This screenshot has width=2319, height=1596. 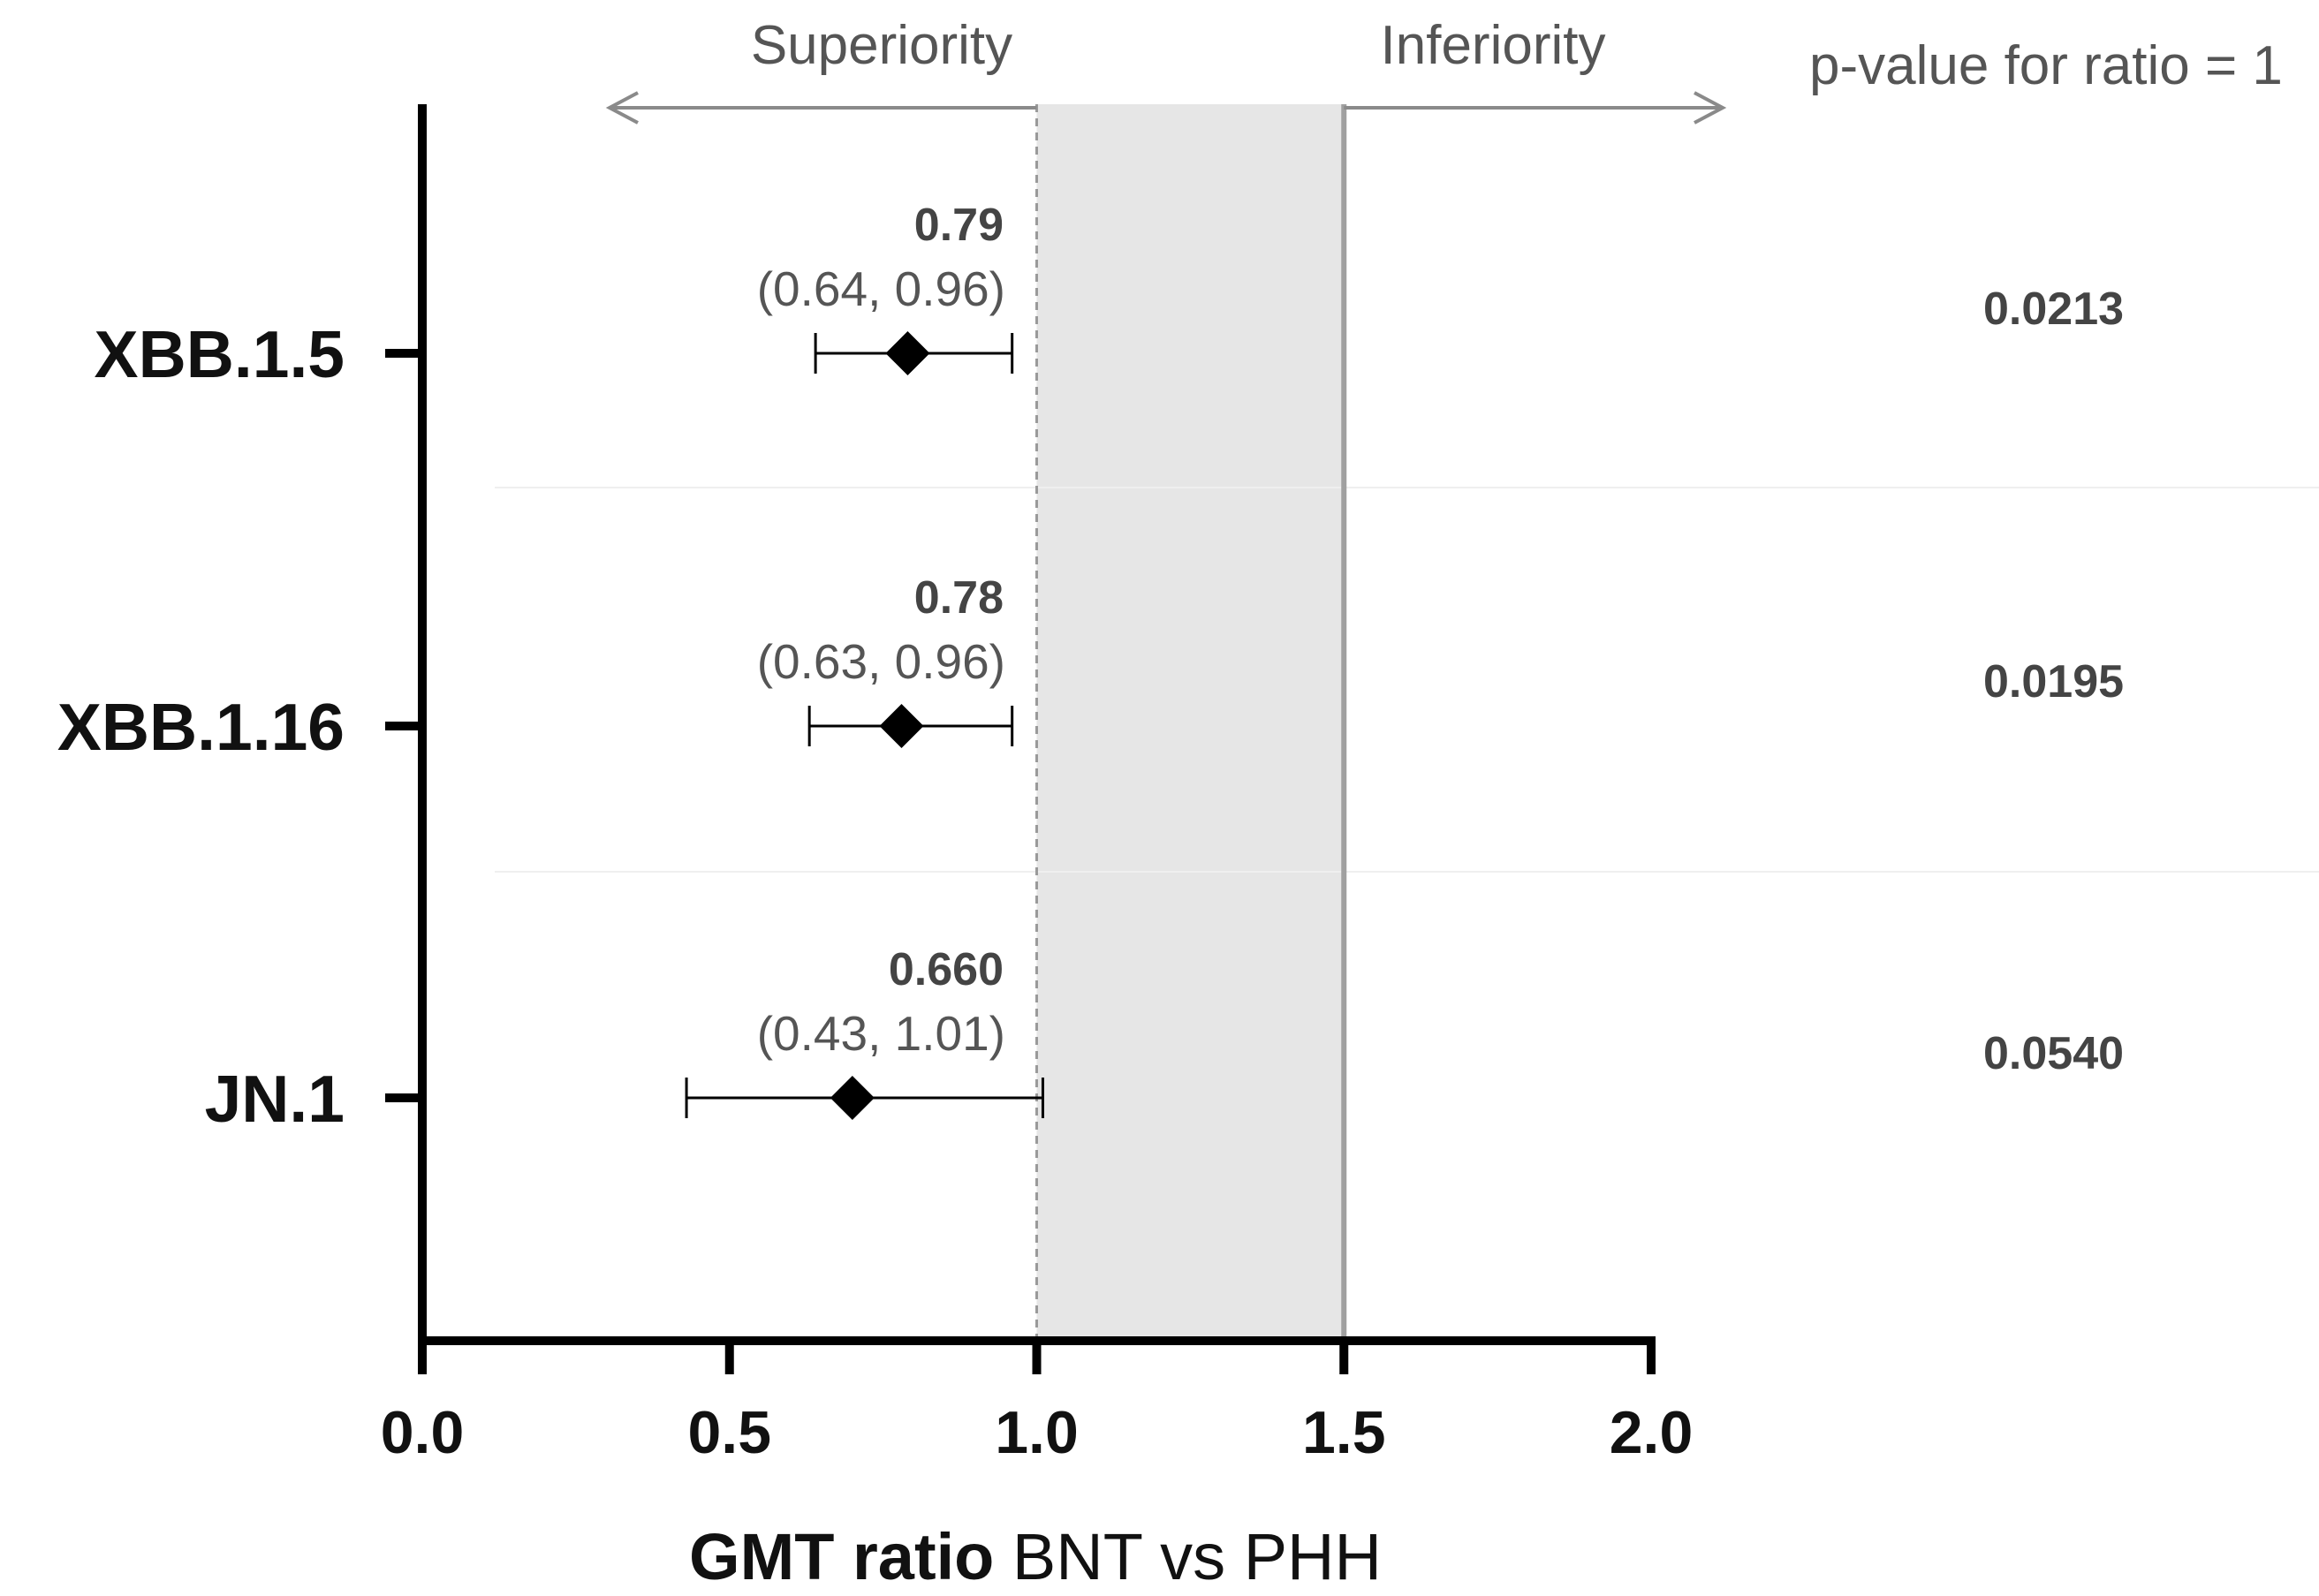 I want to click on superiority-arrow-head, so click(x=622, y=108).